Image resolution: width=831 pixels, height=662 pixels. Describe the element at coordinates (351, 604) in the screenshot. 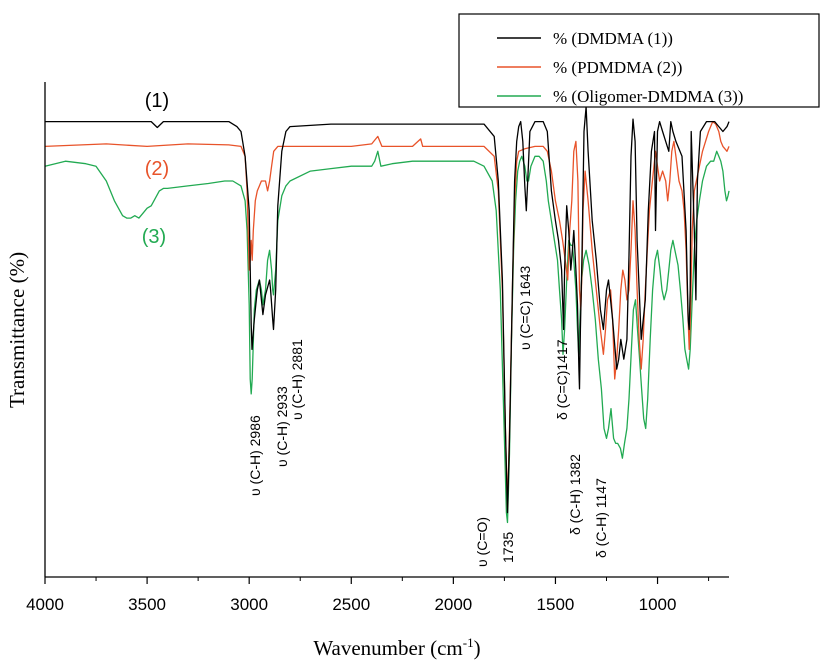

I see `x-tick-label: 2500` at that location.